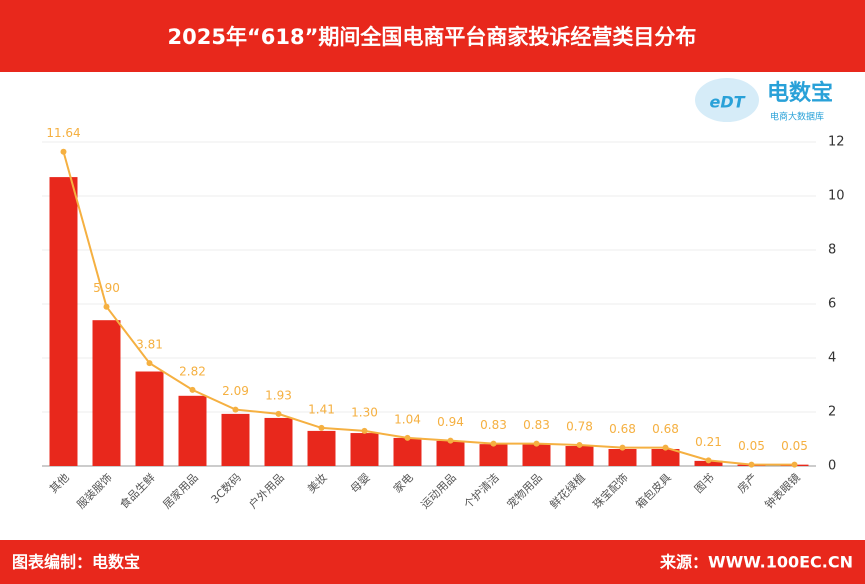 The height and width of the screenshot is (584, 865). Describe the element at coordinates (321, 409) in the screenshot. I see `value-label: 1.41` at that location.